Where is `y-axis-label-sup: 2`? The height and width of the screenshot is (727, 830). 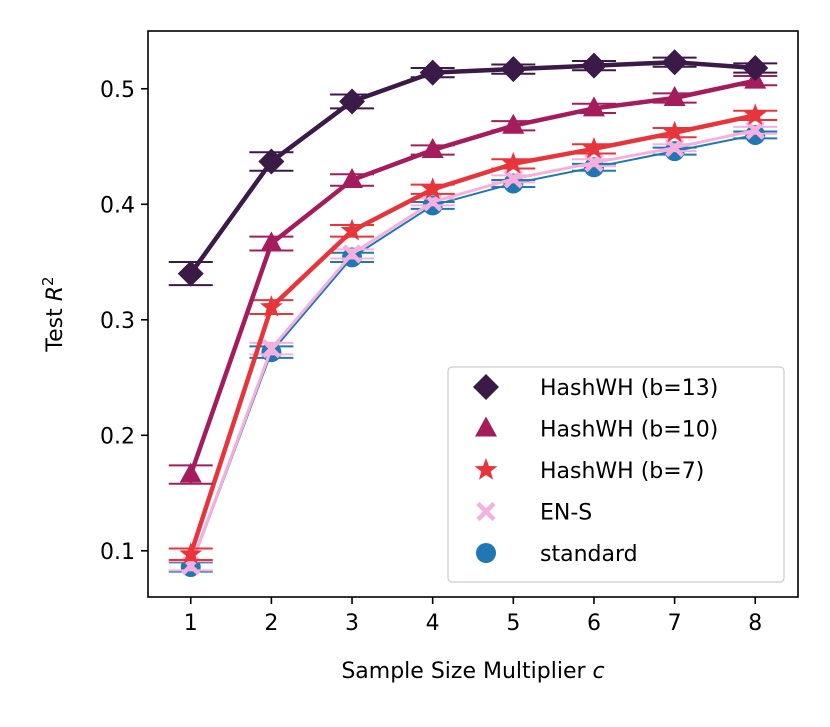 y-axis-label-sup: 2 is located at coordinates (48, 281).